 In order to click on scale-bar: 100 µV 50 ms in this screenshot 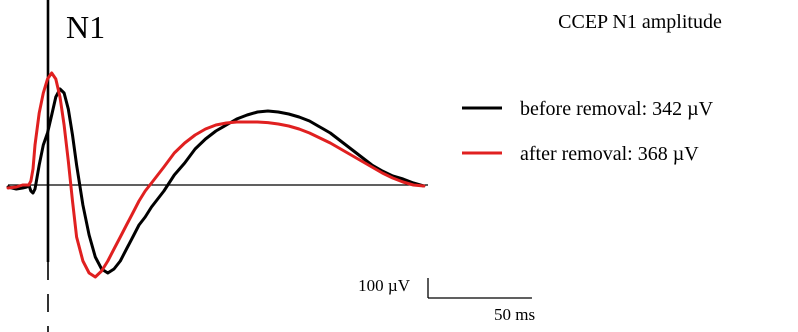, I will do `click(446, 300)`.